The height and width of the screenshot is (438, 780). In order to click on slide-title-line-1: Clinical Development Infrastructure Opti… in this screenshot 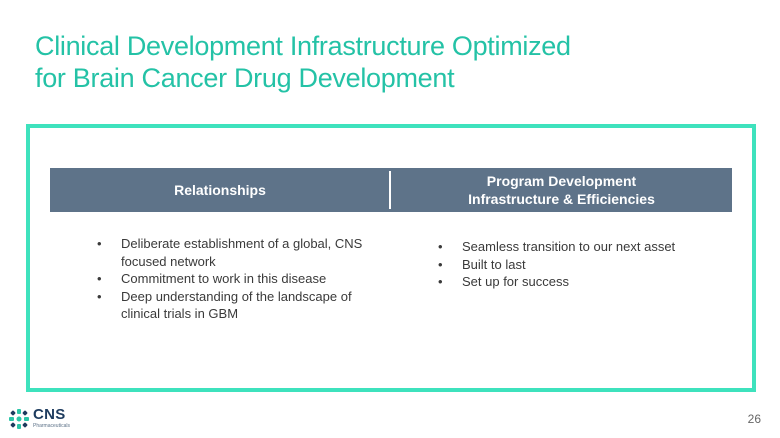, I will do `click(303, 46)`.